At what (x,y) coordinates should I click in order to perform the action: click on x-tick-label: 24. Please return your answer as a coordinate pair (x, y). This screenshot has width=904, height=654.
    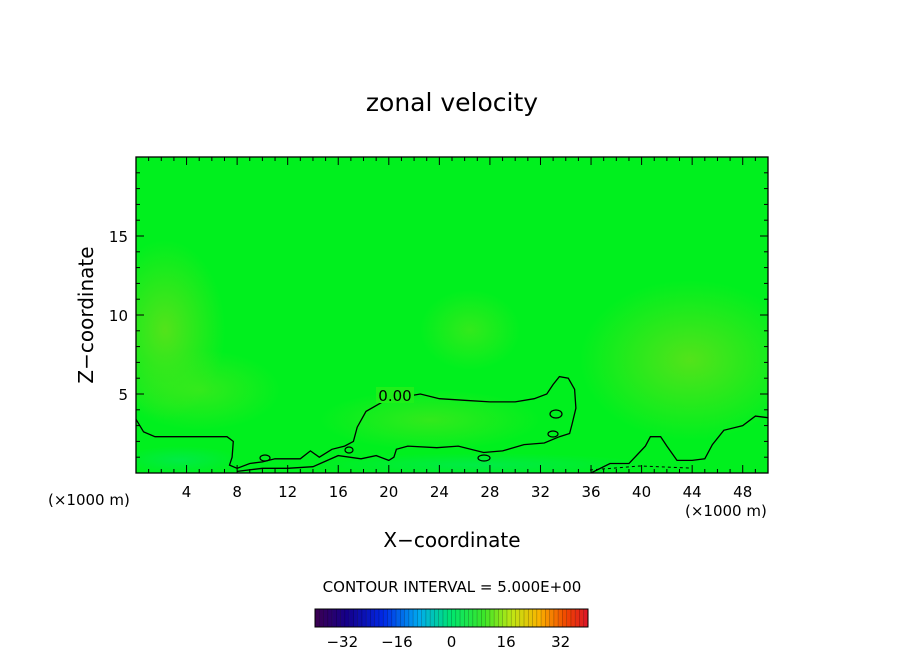
    Looking at the image, I should click on (439, 492).